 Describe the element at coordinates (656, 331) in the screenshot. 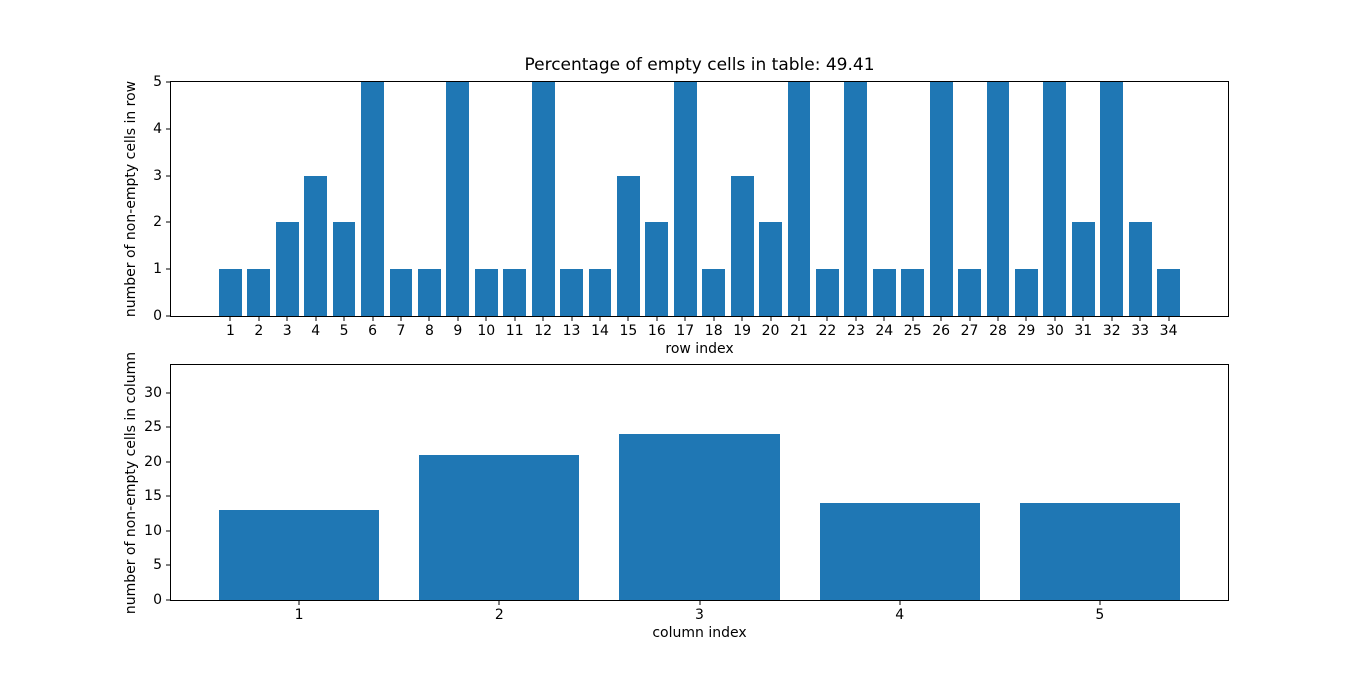

I see `x-tick-label: 16` at that location.